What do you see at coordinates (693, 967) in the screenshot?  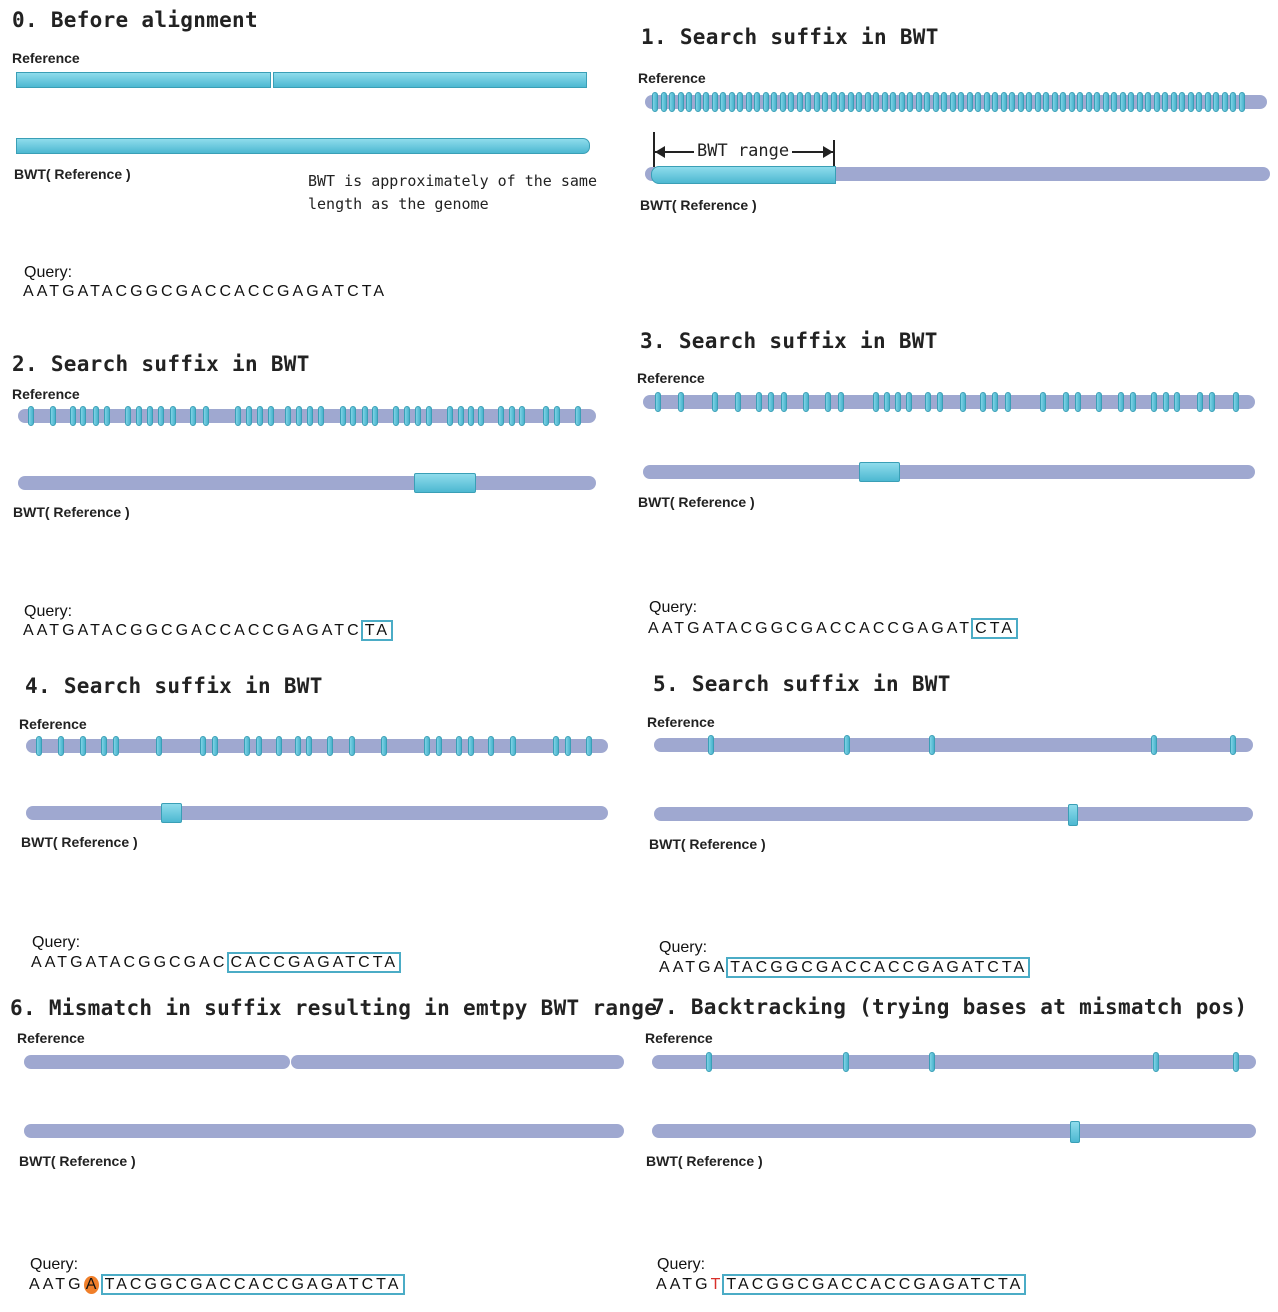 I see `query-prefix: AATGA` at bounding box center [693, 967].